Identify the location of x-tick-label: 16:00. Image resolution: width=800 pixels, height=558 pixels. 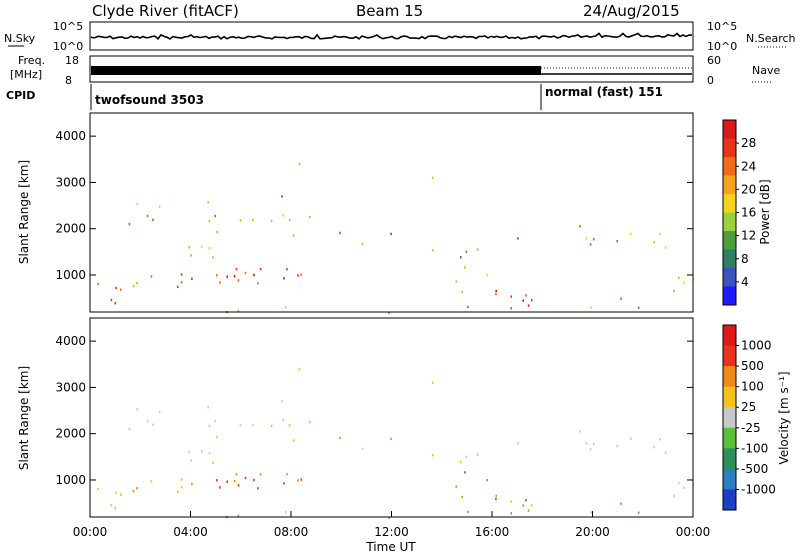
(492, 532).